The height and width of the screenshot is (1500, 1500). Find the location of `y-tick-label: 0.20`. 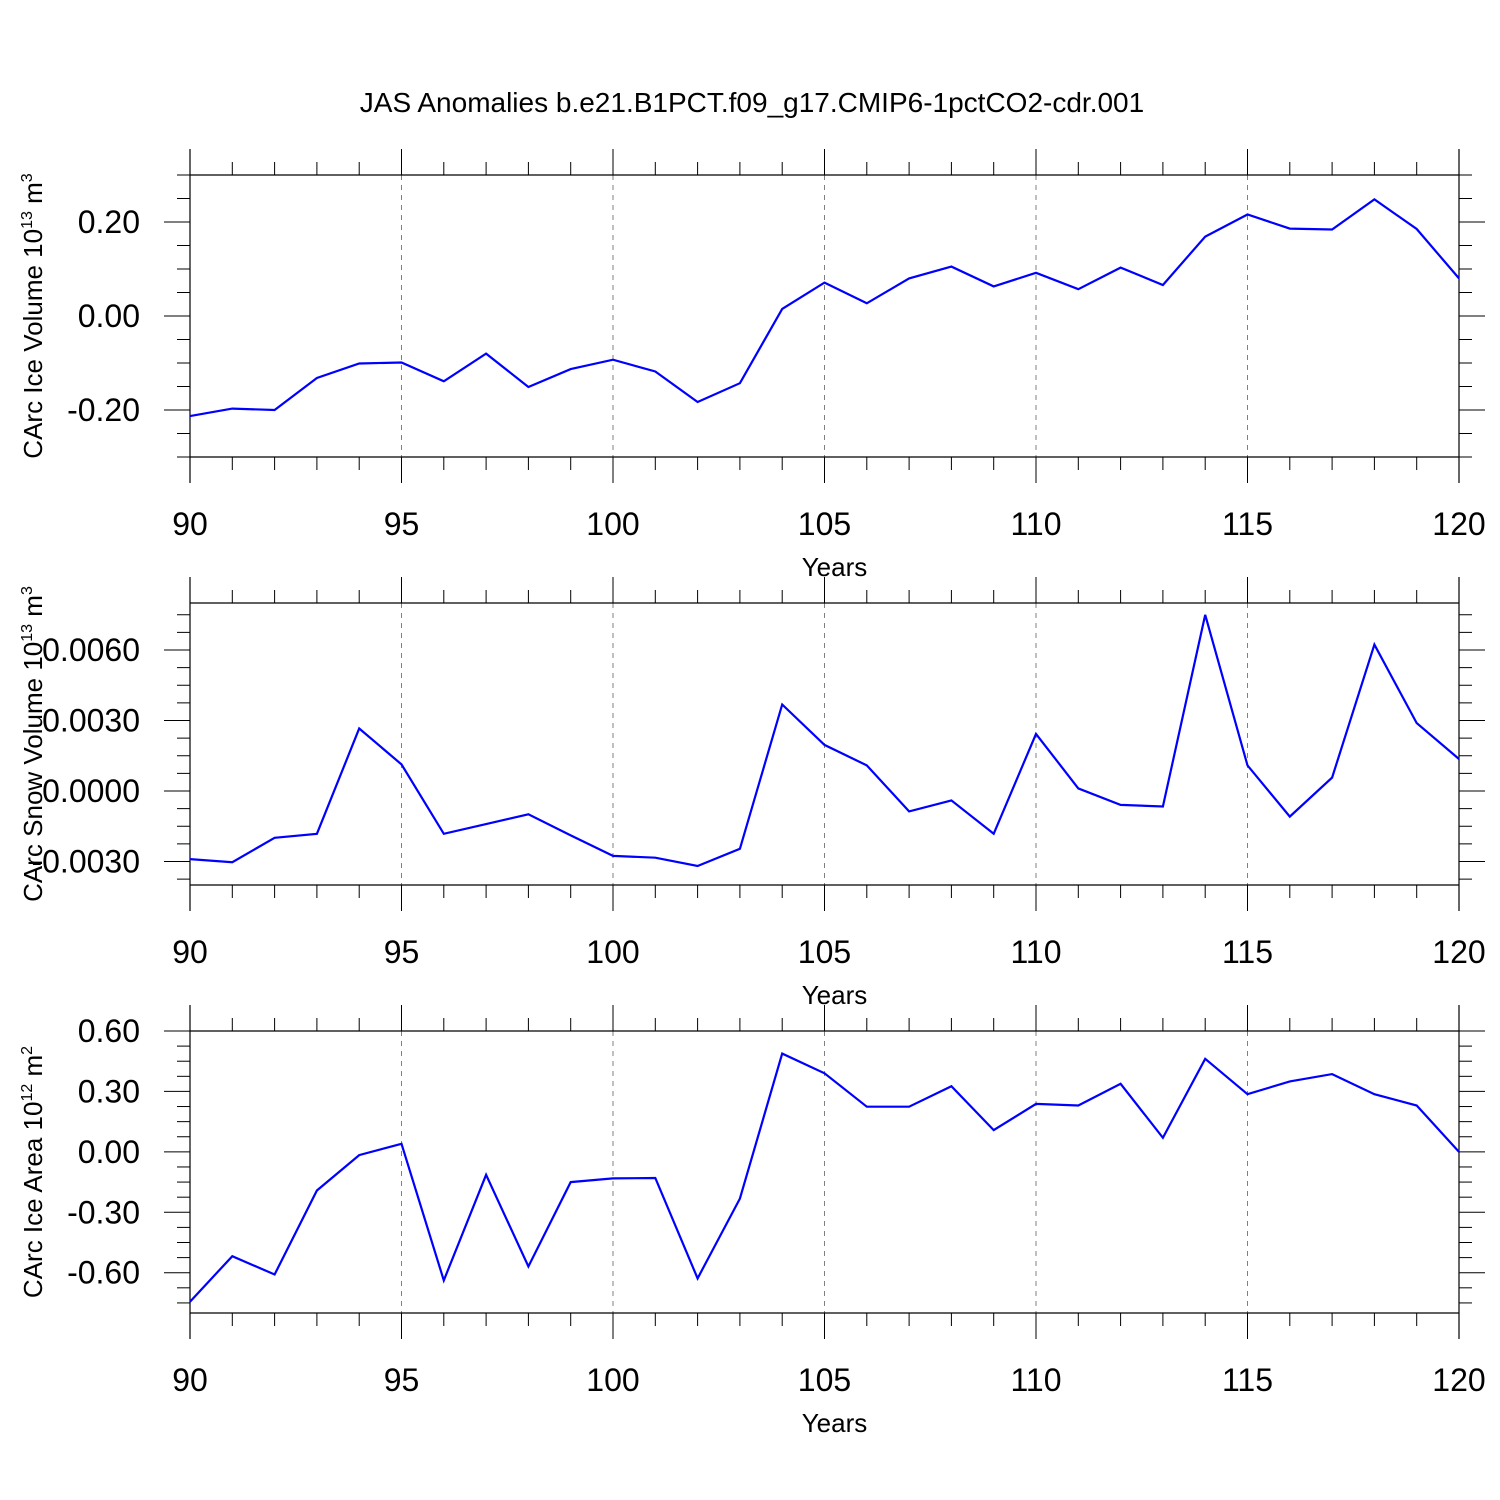

y-tick-label: 0.20 is located at coordinates (109, 222).